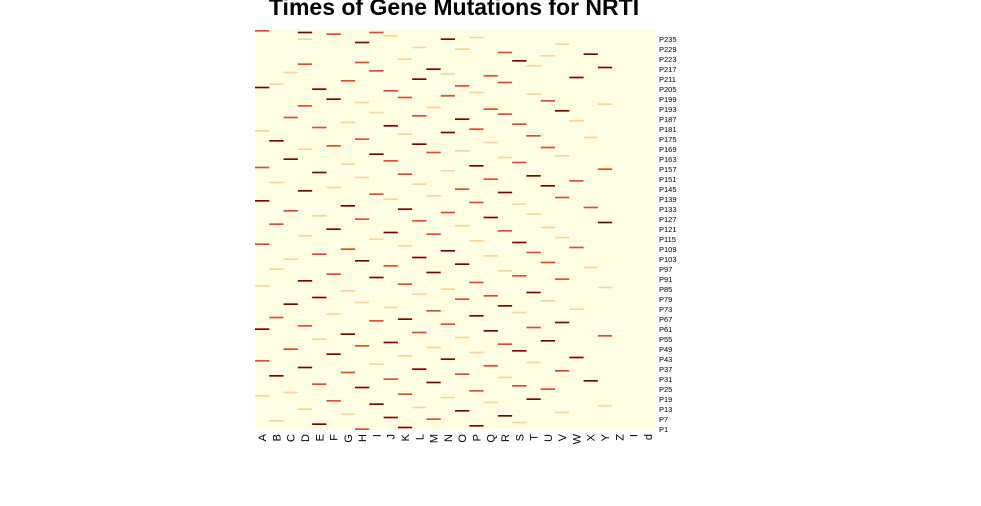  What do you see at coordinates (620, 437) in the screenshot?
I see `x-tick-label: Z` at bounding box center [620, 437].